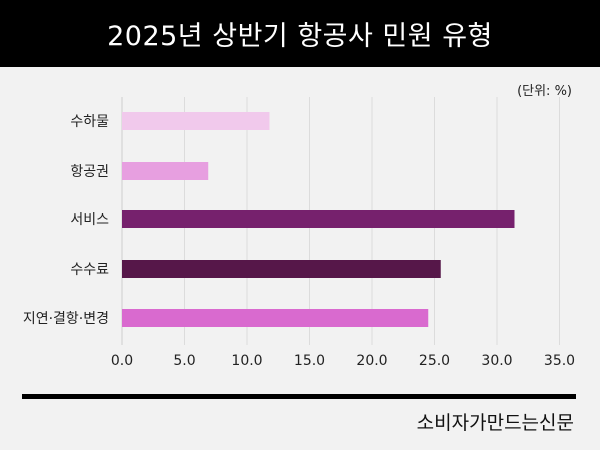 This screenshot has width=600, height=450. I want to click on unit-label: (단위: %), so click(544, 91).